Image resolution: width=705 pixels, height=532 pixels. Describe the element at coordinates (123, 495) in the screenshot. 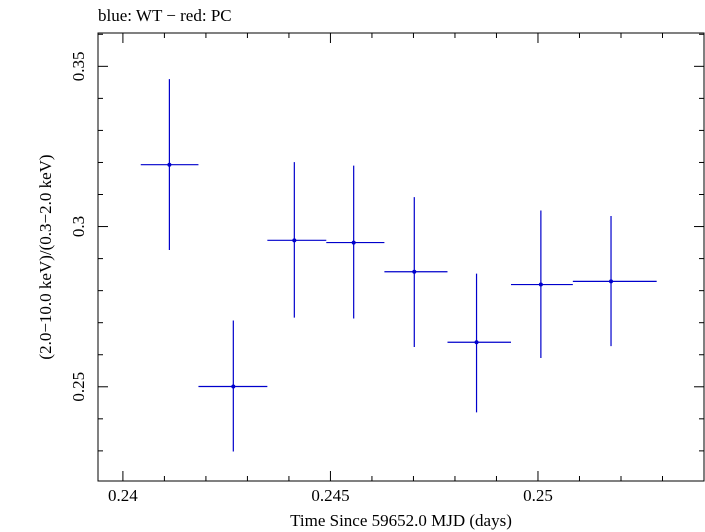

I see `x-tick-label: 0.24` at that location.